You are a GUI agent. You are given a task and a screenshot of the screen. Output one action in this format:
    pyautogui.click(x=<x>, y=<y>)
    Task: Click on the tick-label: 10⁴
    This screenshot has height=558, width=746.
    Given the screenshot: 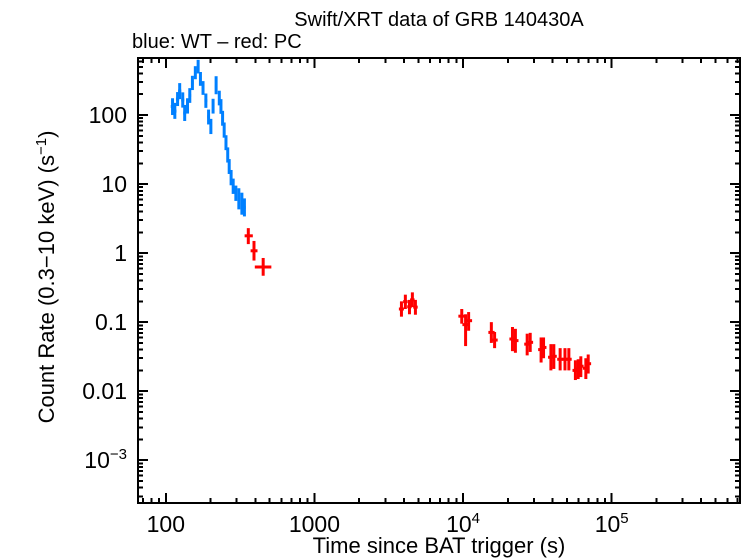 What is the action you would take?
    pyautogui.click(x=463, y=523)
    